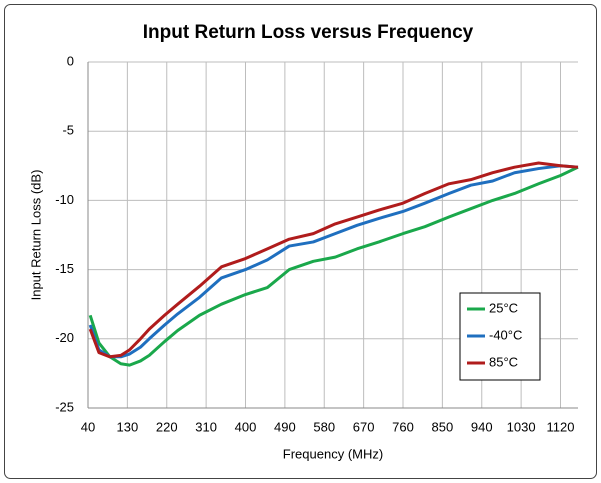 Image resolution: width=601 pixels, height=483 pixels. I want to click on y-axis-label: Input Return Loss (dB), so click(35, 235).